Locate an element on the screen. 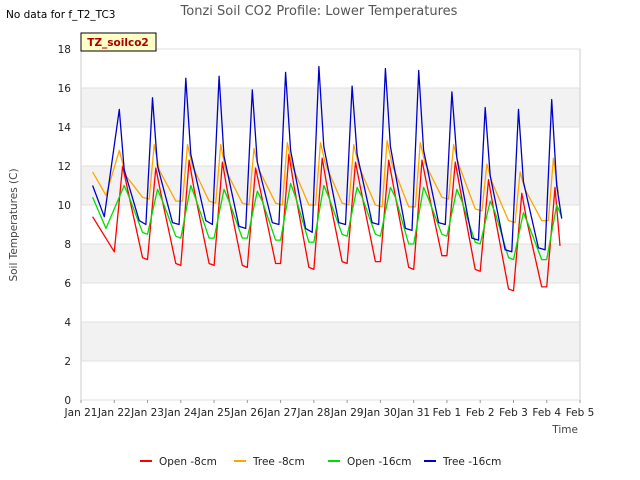 This screenshot has height=480, width=640. x-tick-label: Feb 1 is located at coordinates (447, 413).